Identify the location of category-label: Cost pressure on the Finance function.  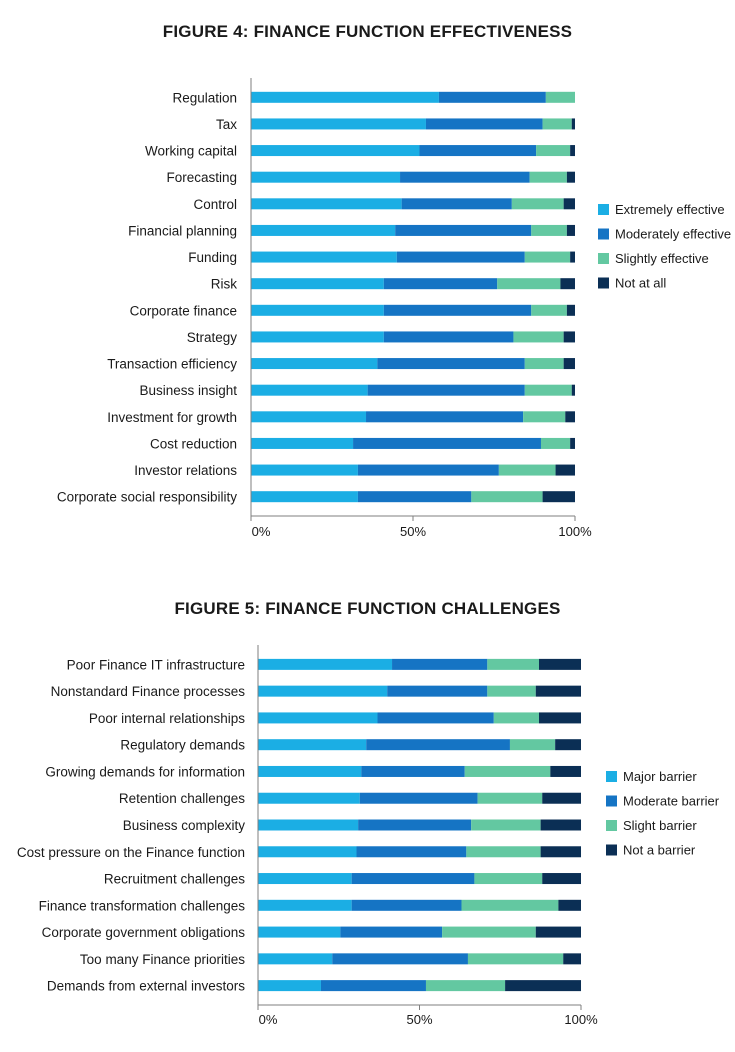
(131, 852).